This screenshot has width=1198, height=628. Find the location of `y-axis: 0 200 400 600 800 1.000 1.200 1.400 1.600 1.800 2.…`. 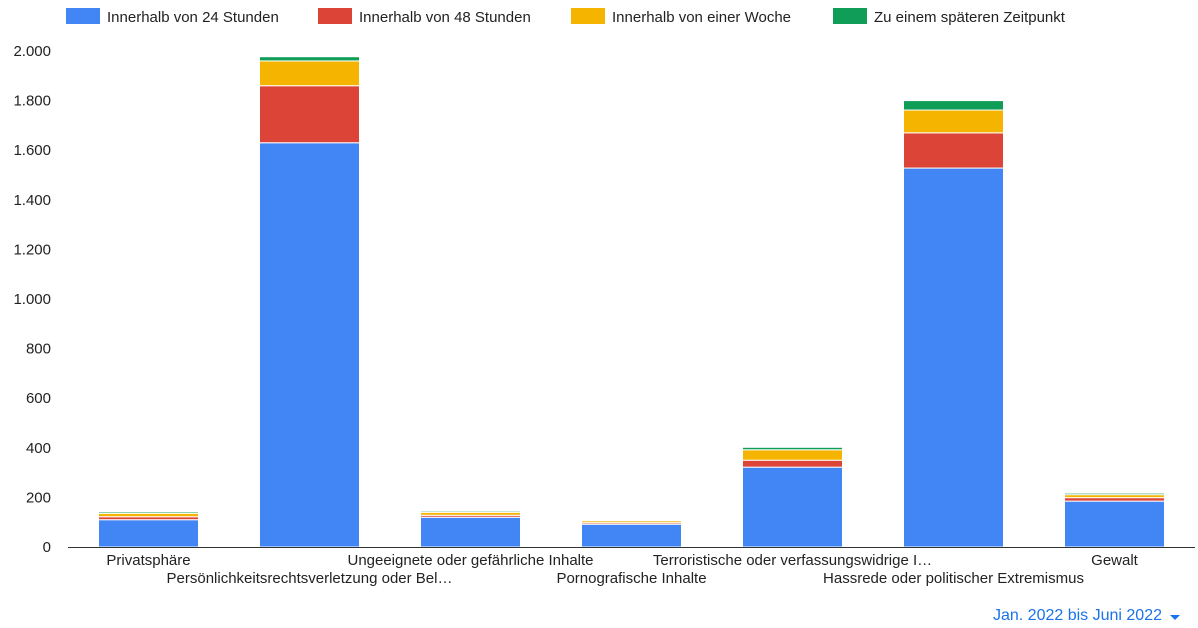

y-axis: 0 200 400 600 800 1.000 1.200 1.400 1.600 1.800 2.… is located at coordinates (32, 299).